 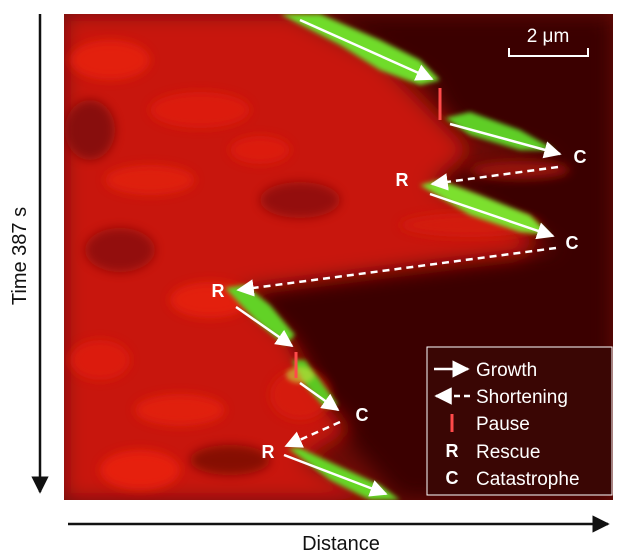 I want to click on legend-shortening-label: Shortening, so click(x=522, y=397).